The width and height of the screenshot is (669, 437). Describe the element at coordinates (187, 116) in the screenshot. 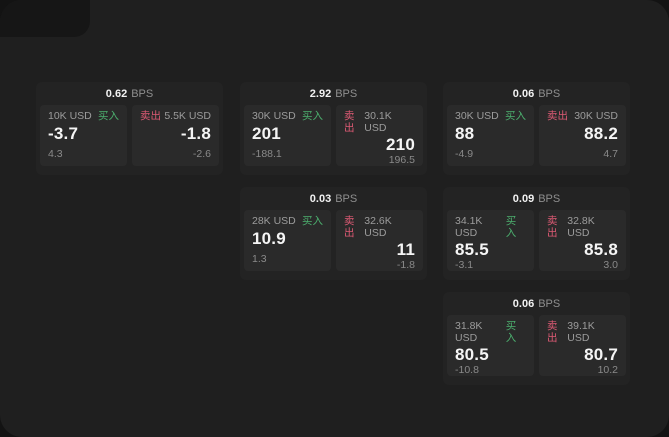

I see `sell-size: 5.5K USD` at that location.